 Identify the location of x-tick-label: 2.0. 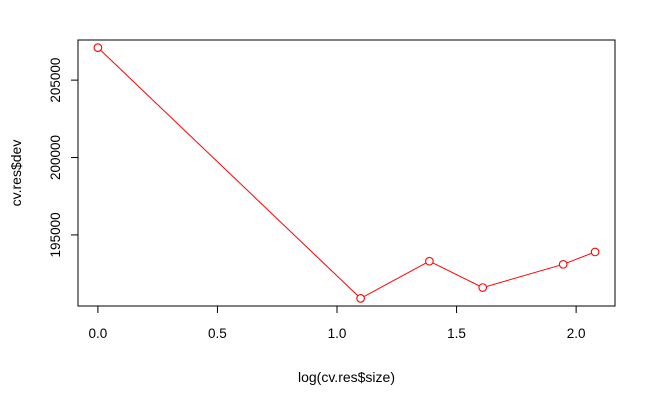
(576, 333).